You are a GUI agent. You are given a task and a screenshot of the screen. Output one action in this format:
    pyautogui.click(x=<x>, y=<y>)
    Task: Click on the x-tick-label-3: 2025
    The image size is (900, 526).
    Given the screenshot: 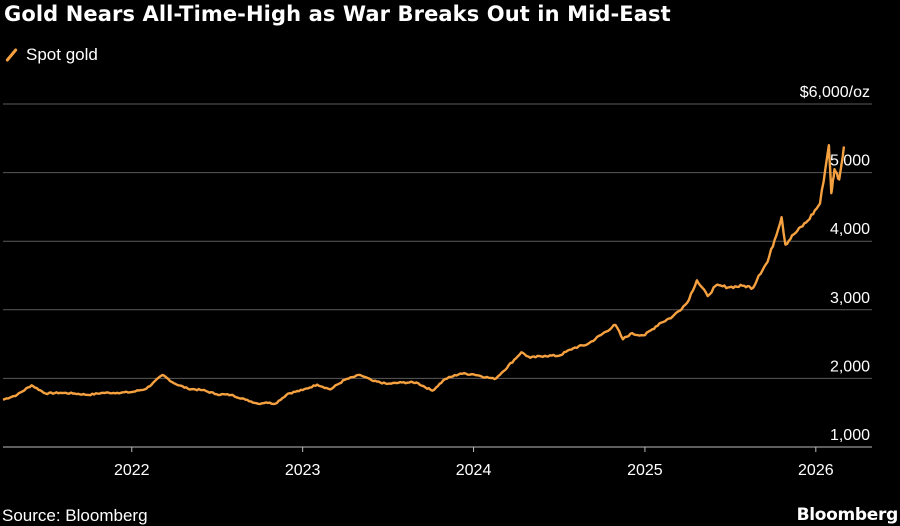 What is the action you would take?
    pyautogui.click(x=645, y=470)
    